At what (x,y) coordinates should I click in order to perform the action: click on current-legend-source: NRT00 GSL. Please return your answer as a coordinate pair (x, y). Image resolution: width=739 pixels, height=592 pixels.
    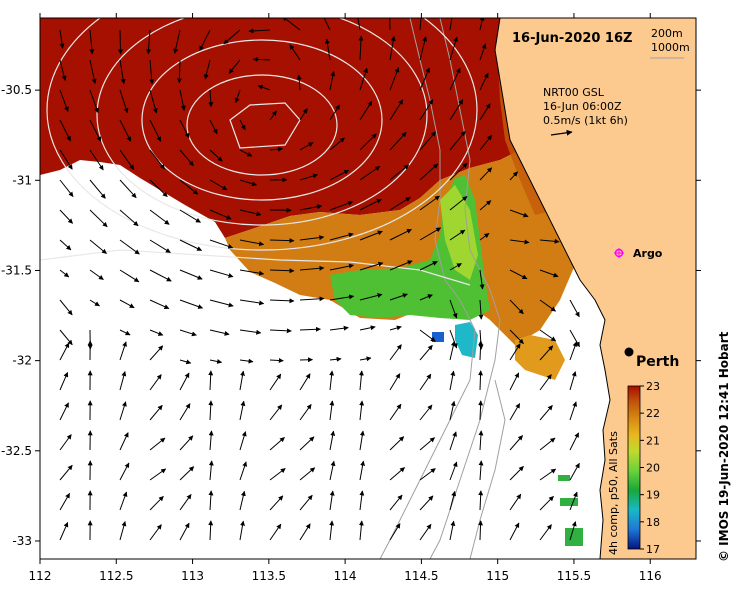
    Looking at the image, I should click on (574, 92).